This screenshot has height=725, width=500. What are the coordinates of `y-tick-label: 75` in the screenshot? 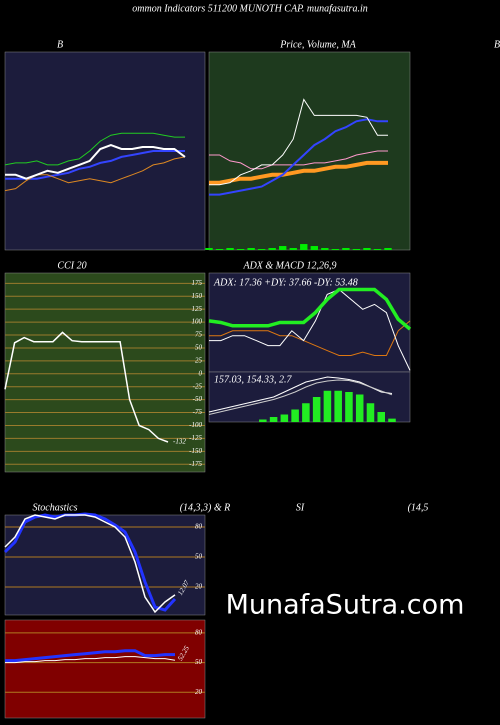 It's located at (199, 335).